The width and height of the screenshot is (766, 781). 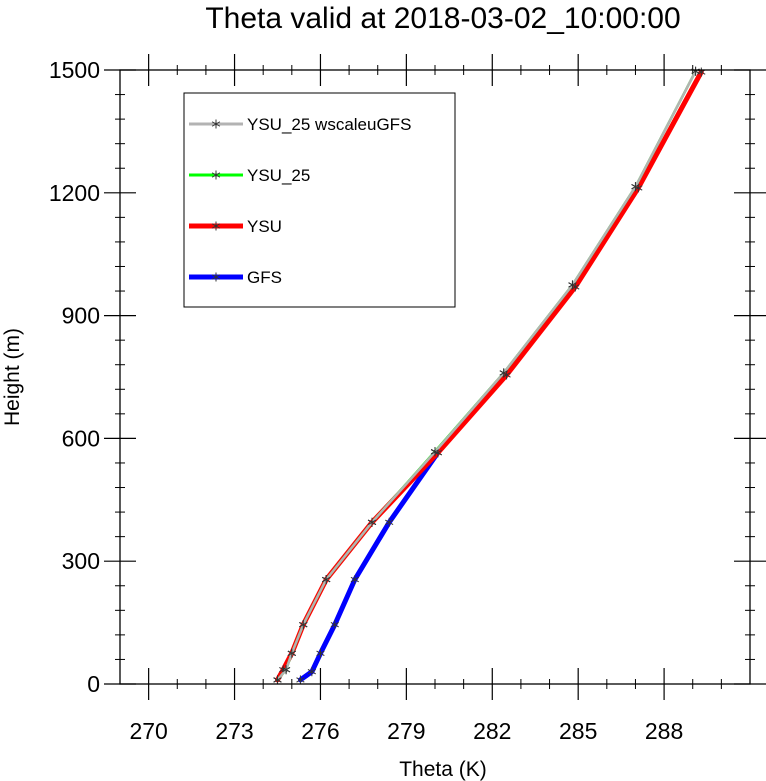 I want to click on y-tick-labels: 0 300 600 900 1200 1500, so click(x=74, y=377).